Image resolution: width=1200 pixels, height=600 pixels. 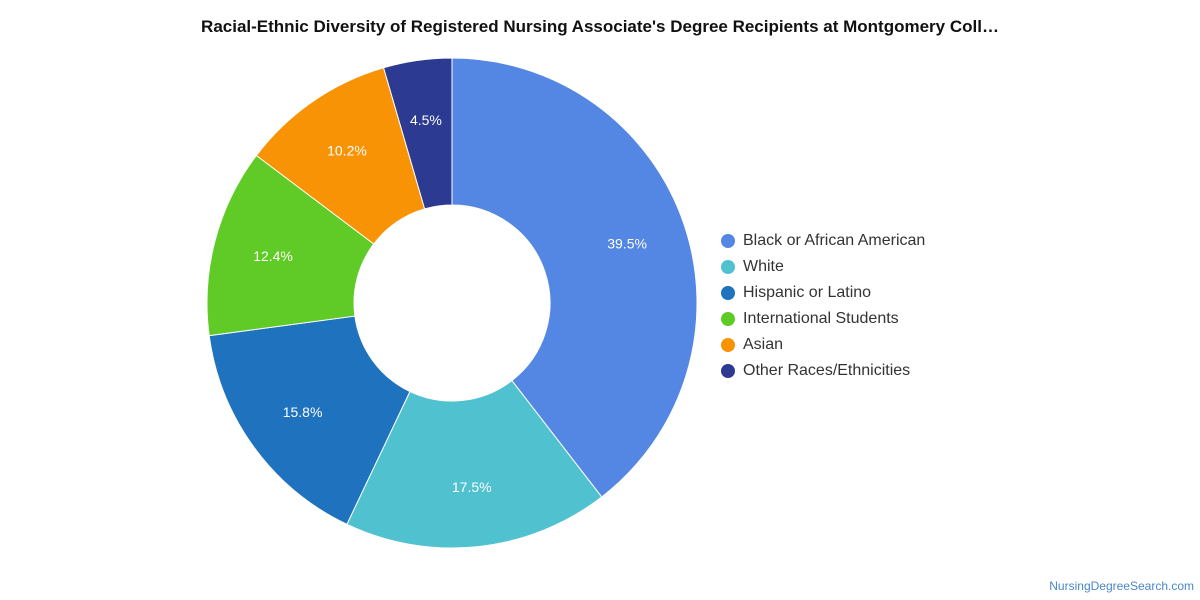 I want to click on slice-international-students, so click(x=290, y=245).